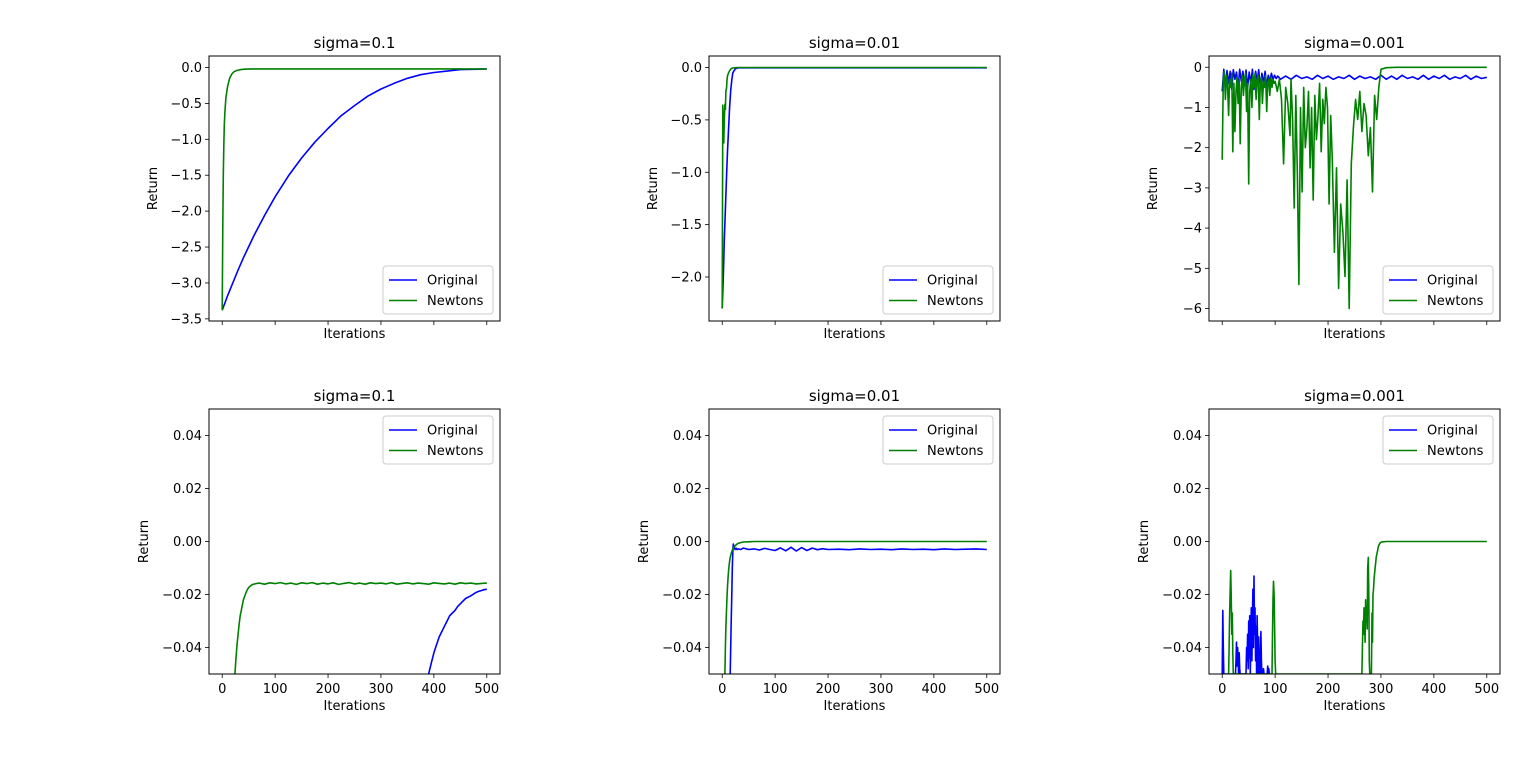  I want to click on y-tick-label: −3.5, so click(186, 319).